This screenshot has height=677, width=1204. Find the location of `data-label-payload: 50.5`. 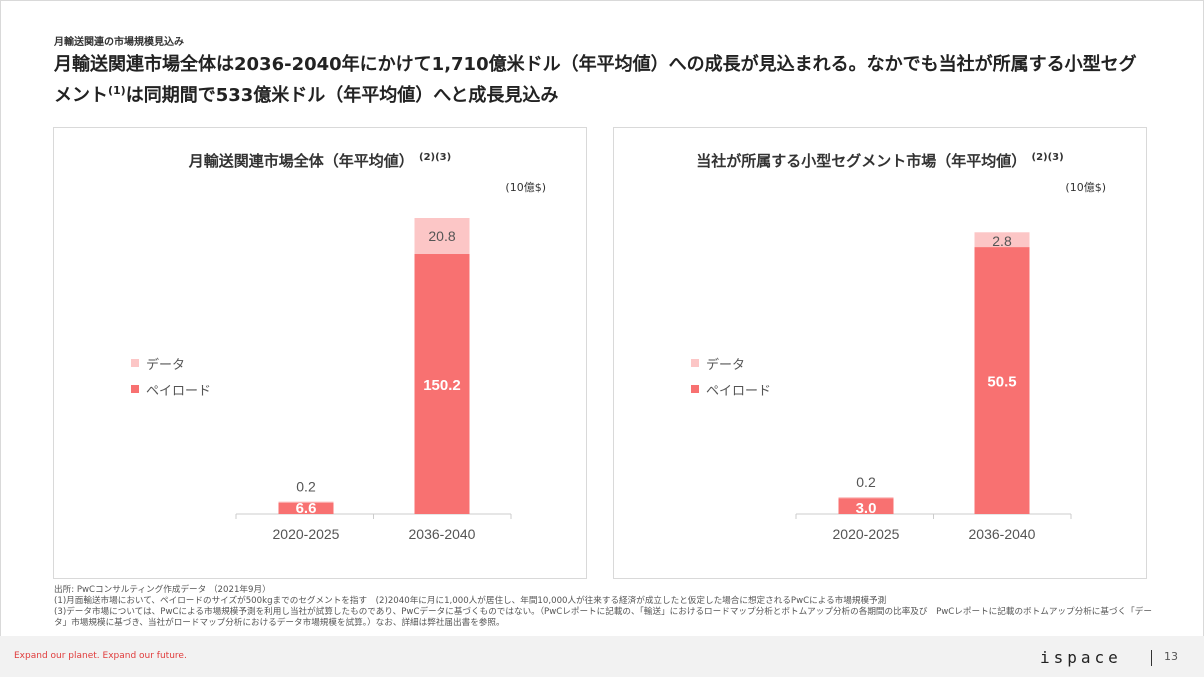

data-label-payload: 50.5 is located at coordinates (1001, 382).